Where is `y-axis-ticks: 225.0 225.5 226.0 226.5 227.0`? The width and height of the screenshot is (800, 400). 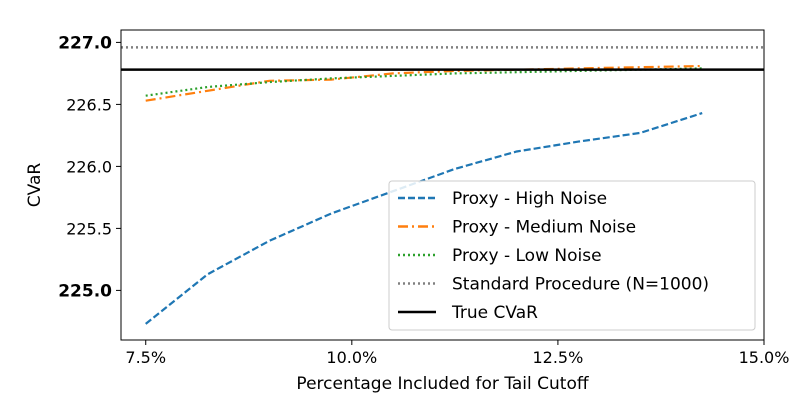
y-axis-ticks: 225.0 225.5 226.0 226.5 227.0 is located at coordinates (89, 167).